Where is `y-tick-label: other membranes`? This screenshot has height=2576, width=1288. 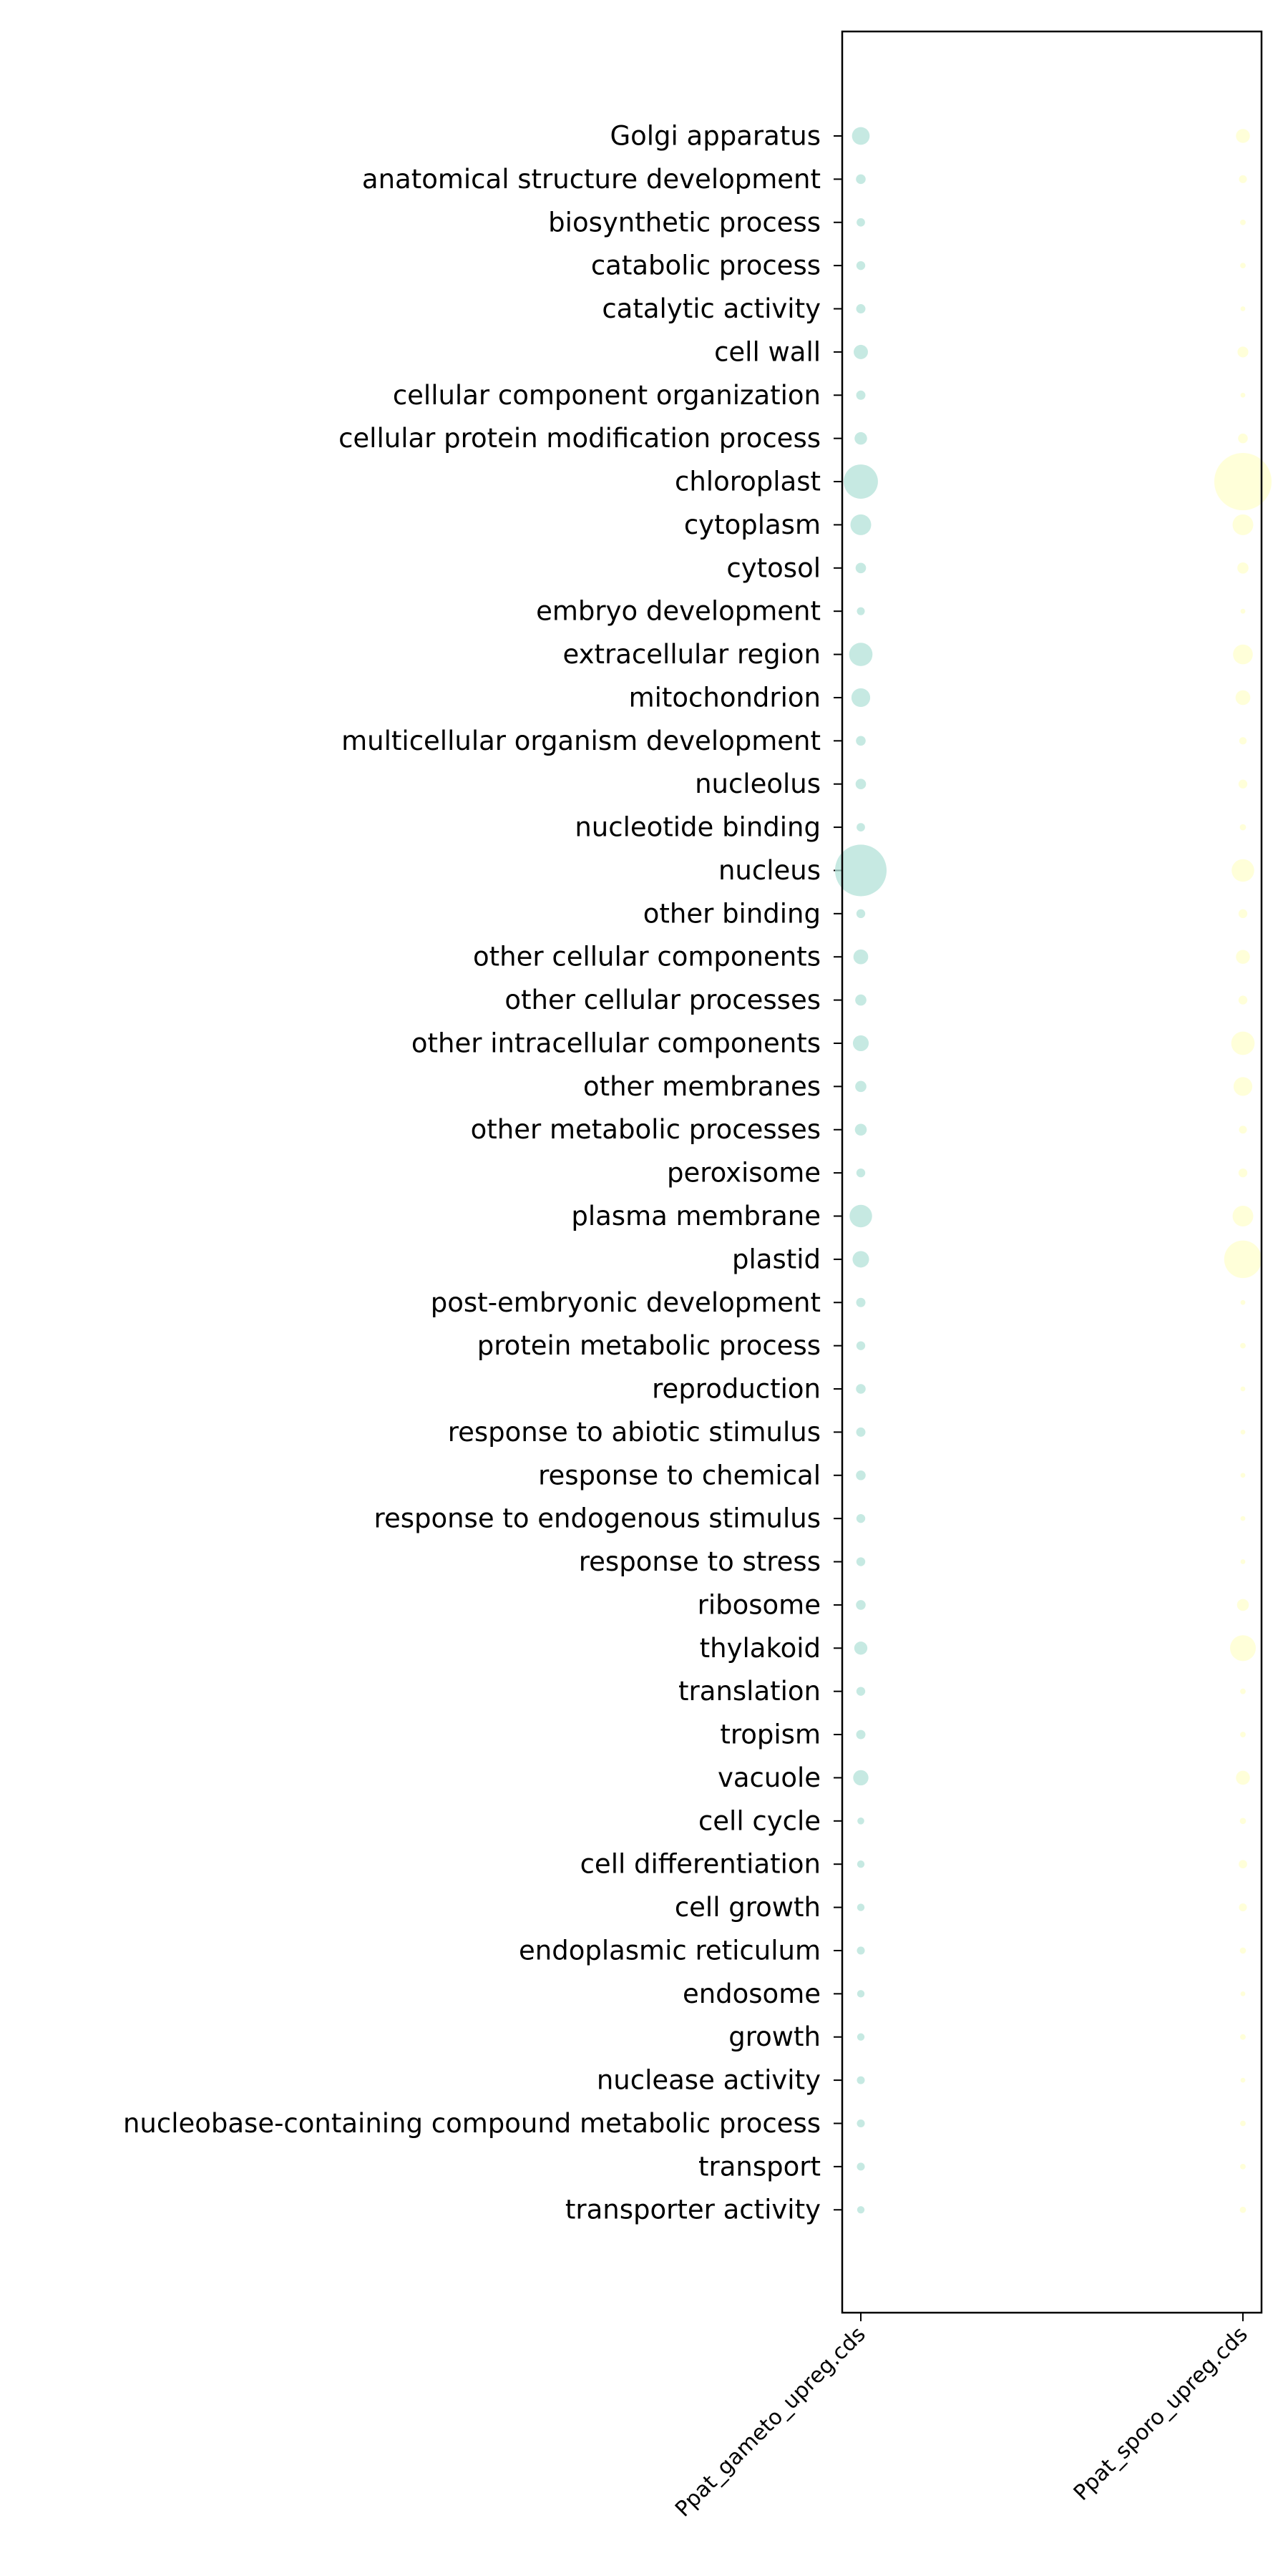 y-tick-label: other membranes is located at coordinates (702, 1086).